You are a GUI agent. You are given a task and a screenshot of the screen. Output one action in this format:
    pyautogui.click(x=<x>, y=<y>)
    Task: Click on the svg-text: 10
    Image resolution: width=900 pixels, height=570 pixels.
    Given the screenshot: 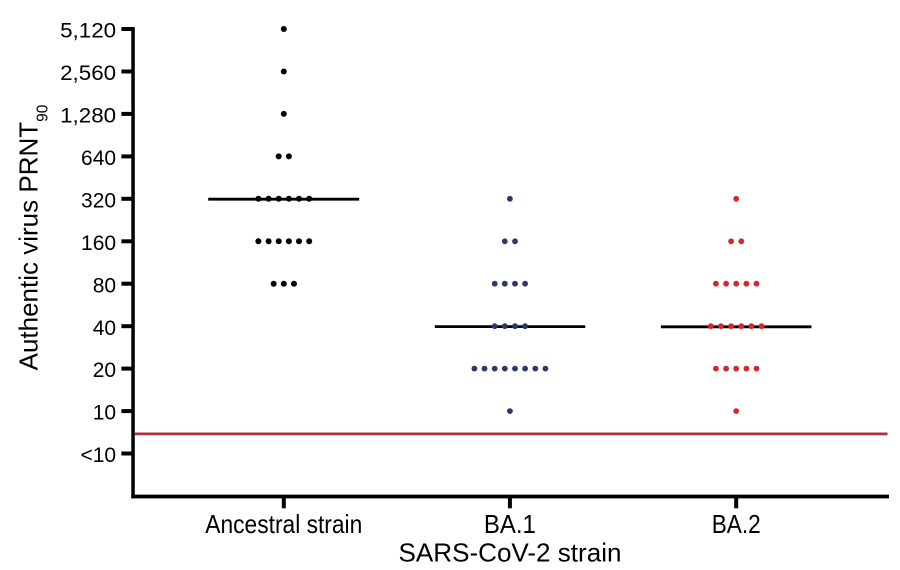 What is the action you would take?
    pyautogui.click(x=104, y=413)
    